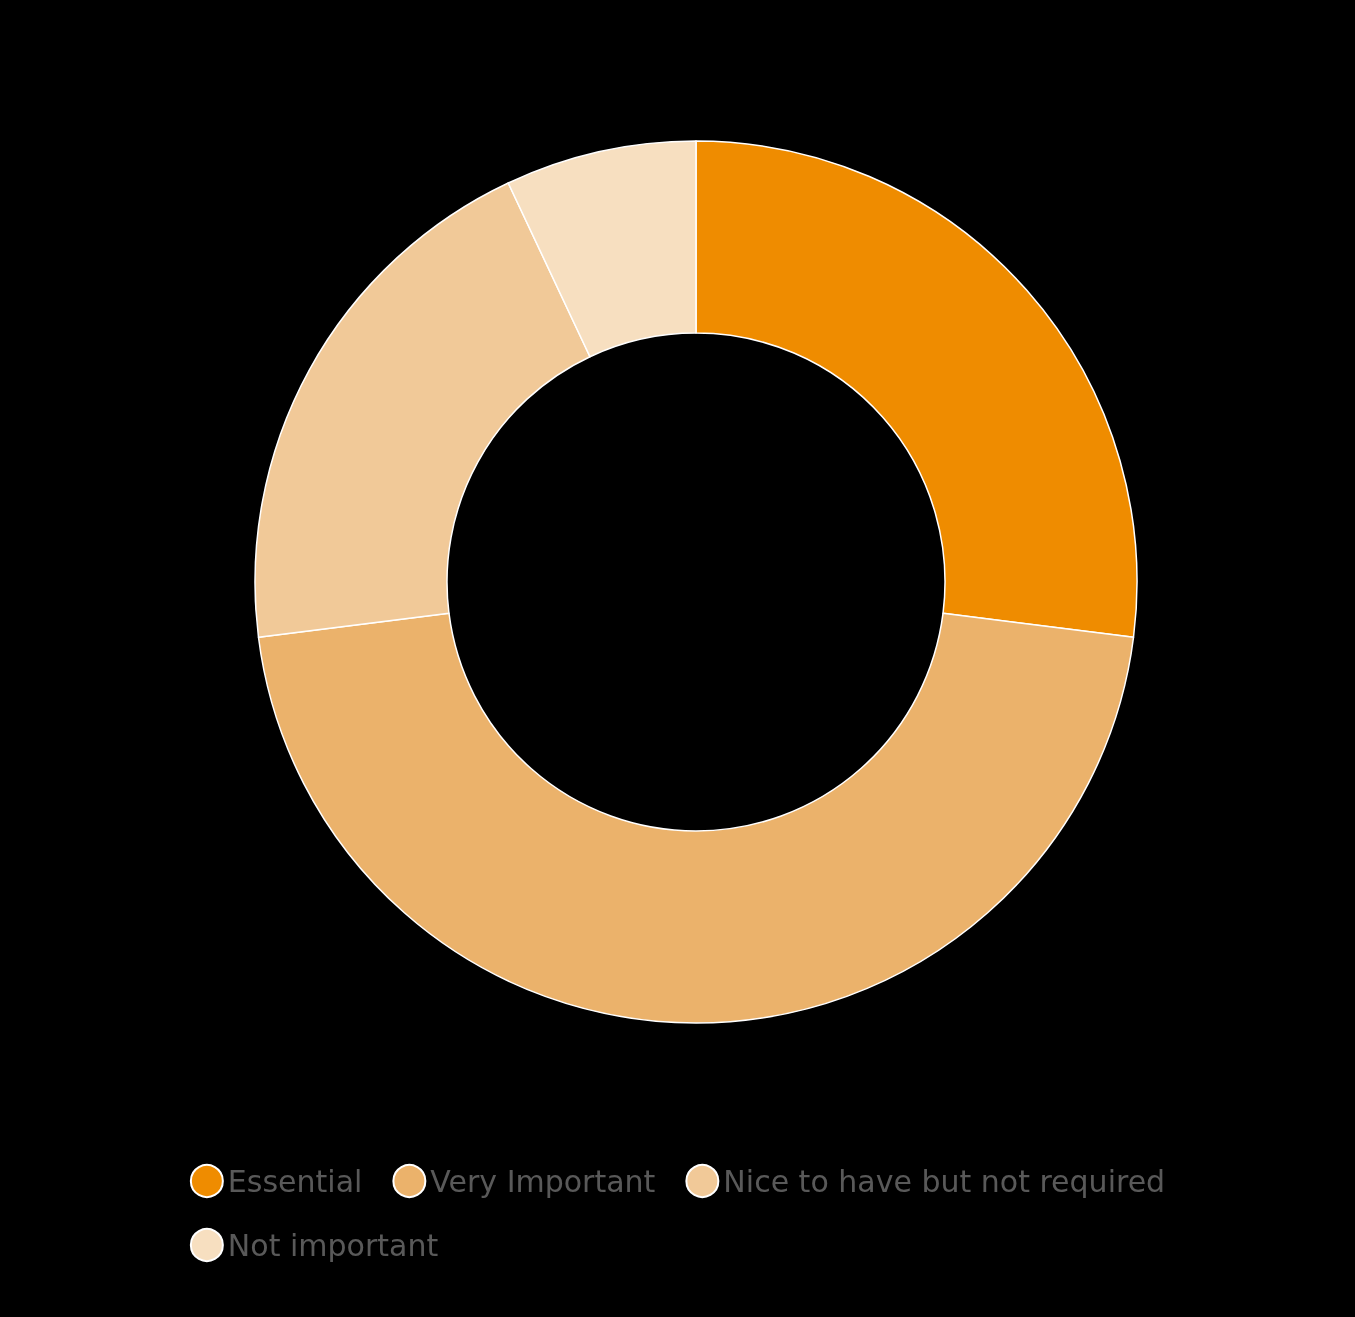 The height and width of the screenshot is (1317, 1355). Describe the element at coordinates (295, 1181) in the screenshot. I see `legend-label: Essential` at that location.